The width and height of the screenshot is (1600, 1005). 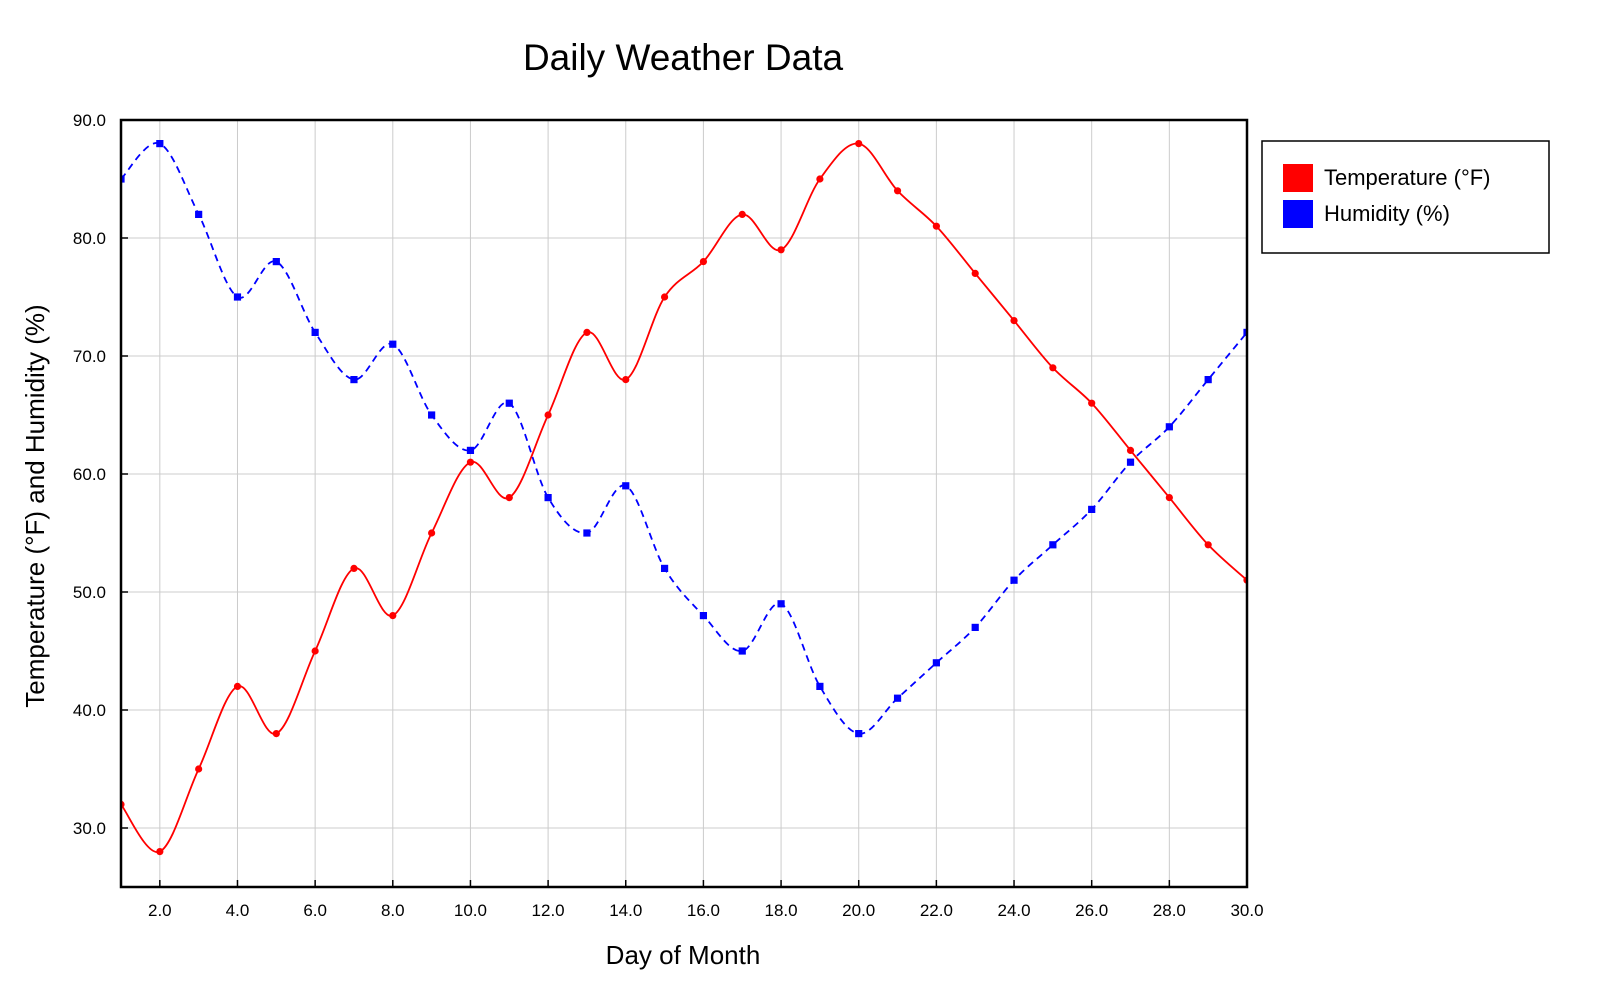 I want to click on legend-box, so click(x=1405, y=197).